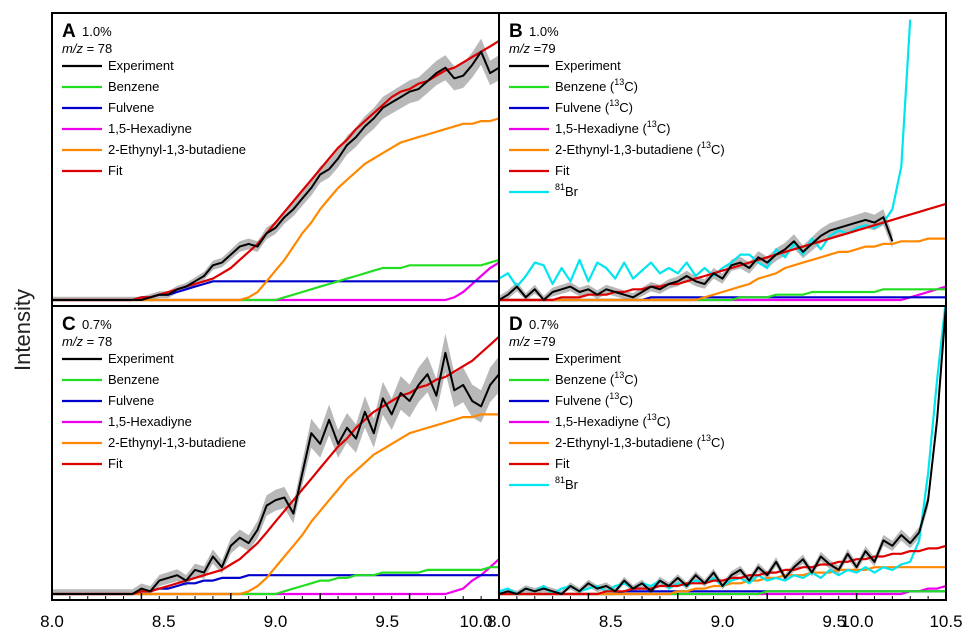 The height and width of the screenshot is (639, 967). I want to click on panel-letter: C, so click(69, 324).